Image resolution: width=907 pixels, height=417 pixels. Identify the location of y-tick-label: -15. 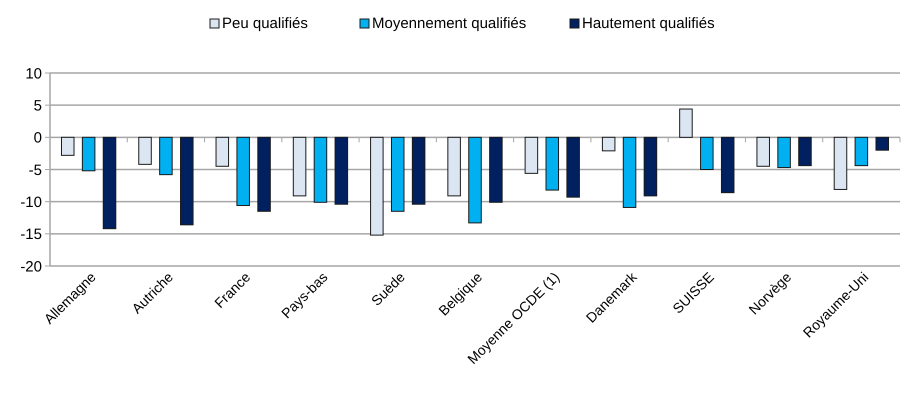
(31, 235).